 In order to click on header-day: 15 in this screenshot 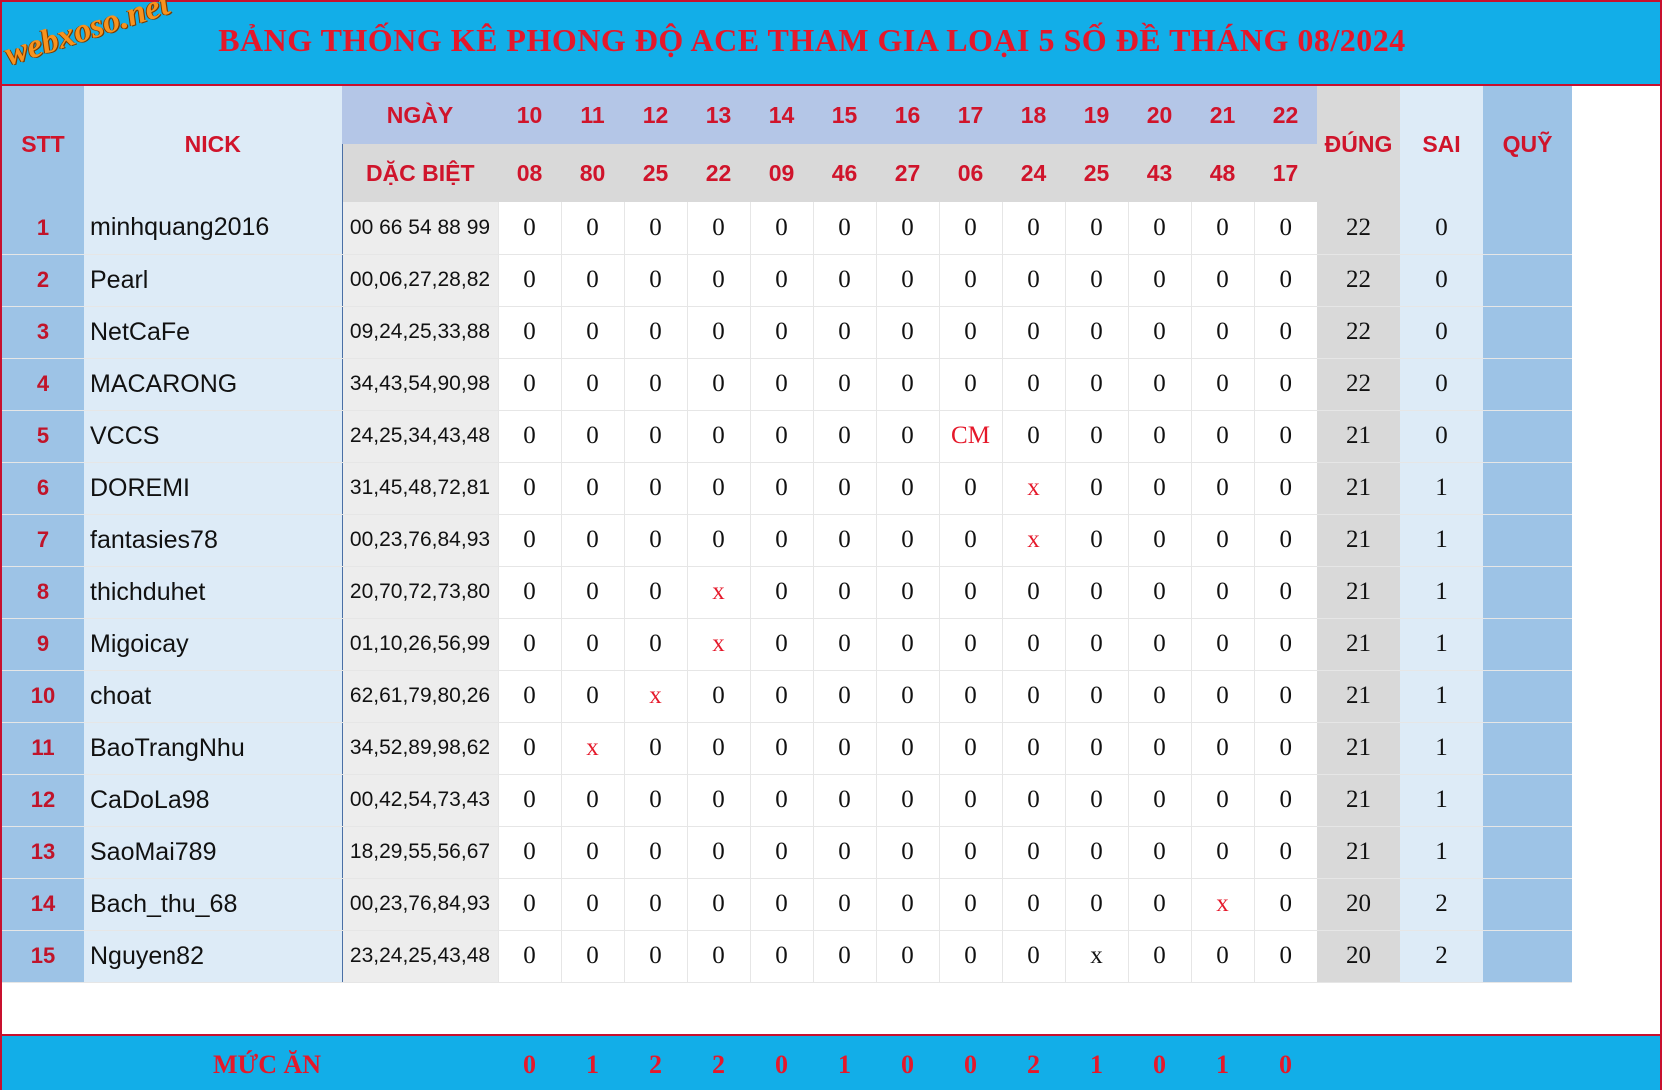, I will do `click(844, 115)`.